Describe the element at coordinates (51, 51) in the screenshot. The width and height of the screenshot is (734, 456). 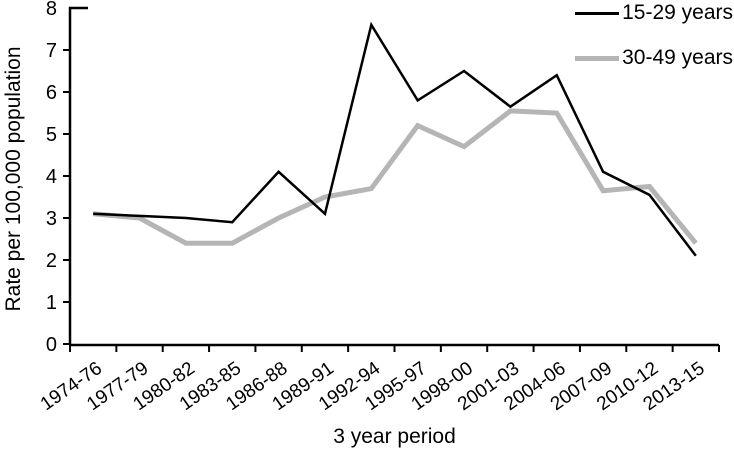
I see `y-axis-tick-label: 7` at that location.